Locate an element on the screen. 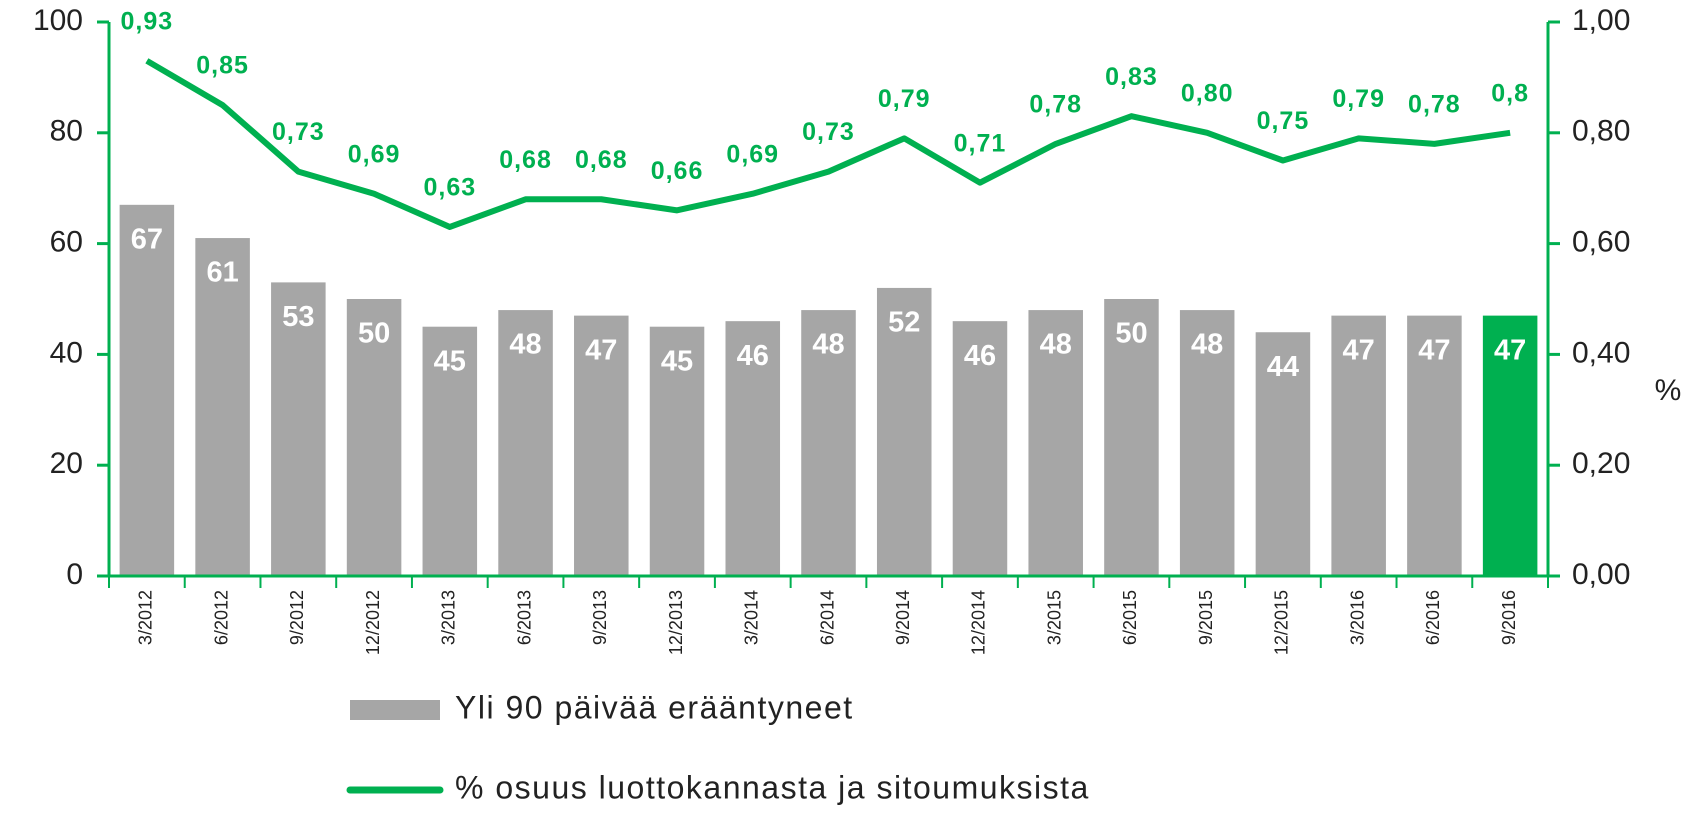  x-tick-label: 6/2013 is located at coordinates (524, 617).